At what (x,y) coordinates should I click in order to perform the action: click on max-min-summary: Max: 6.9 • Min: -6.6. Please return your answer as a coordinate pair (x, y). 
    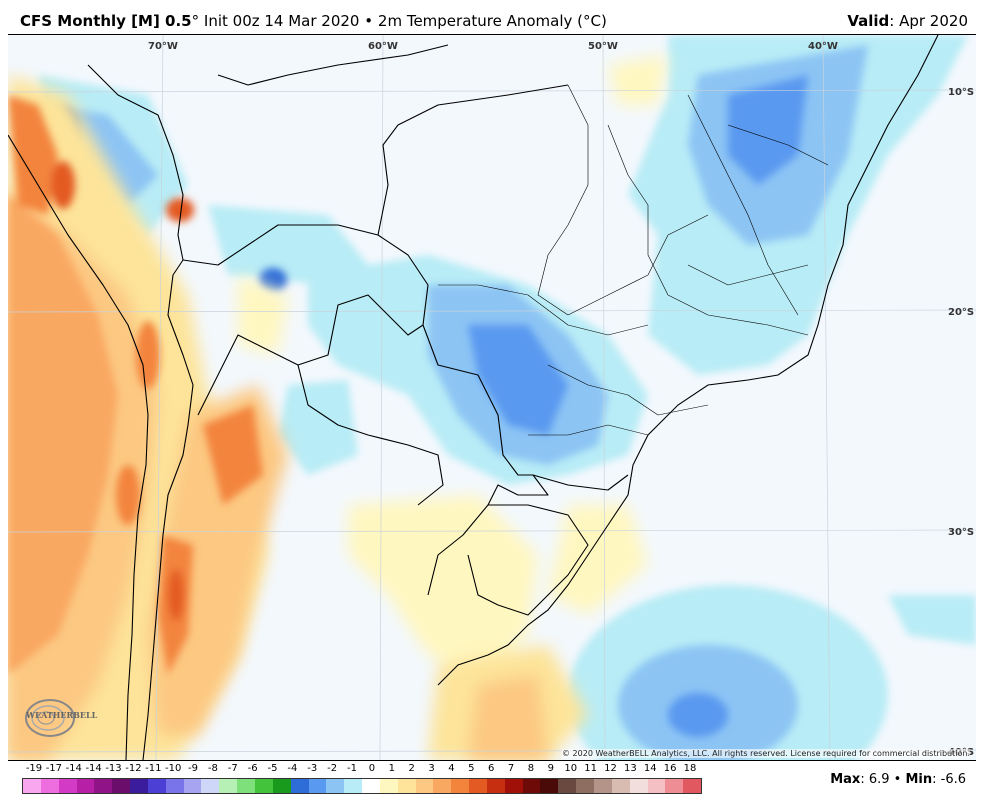
    Looking at the image, I should click on (898, 779).